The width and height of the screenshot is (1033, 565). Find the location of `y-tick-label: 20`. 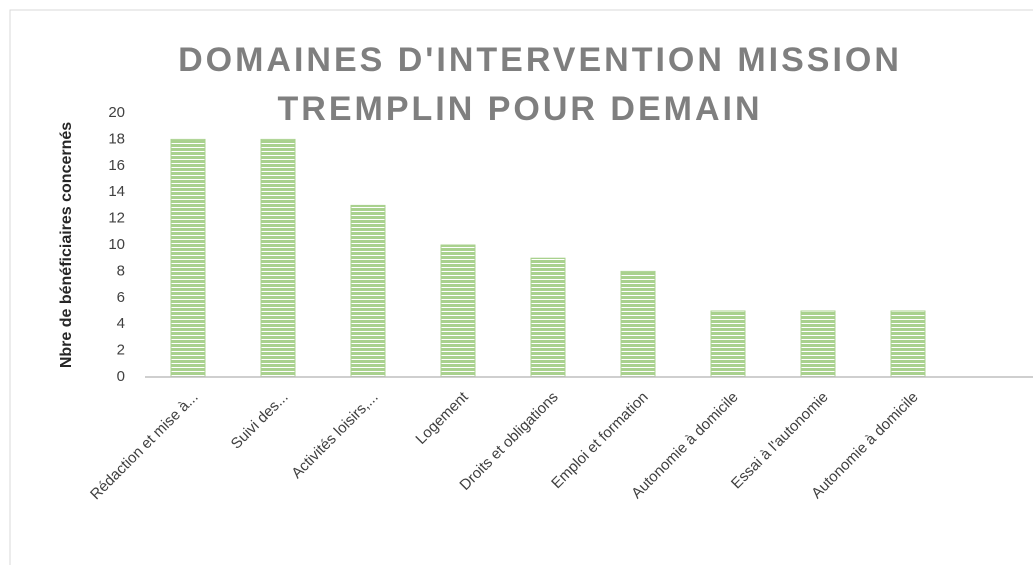

y-tick-label: 20 is located at coordinates (116, 112).